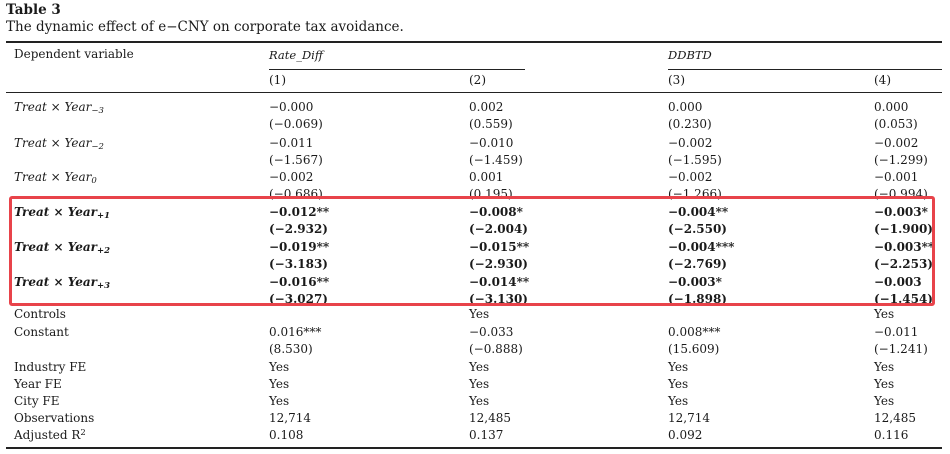 The width and height of the screenshot is (950, 454). What do you see at coordinates (37, 401) in the screenshot?
I see `row-label-fe: City FE` at bounding box center [37, 401].